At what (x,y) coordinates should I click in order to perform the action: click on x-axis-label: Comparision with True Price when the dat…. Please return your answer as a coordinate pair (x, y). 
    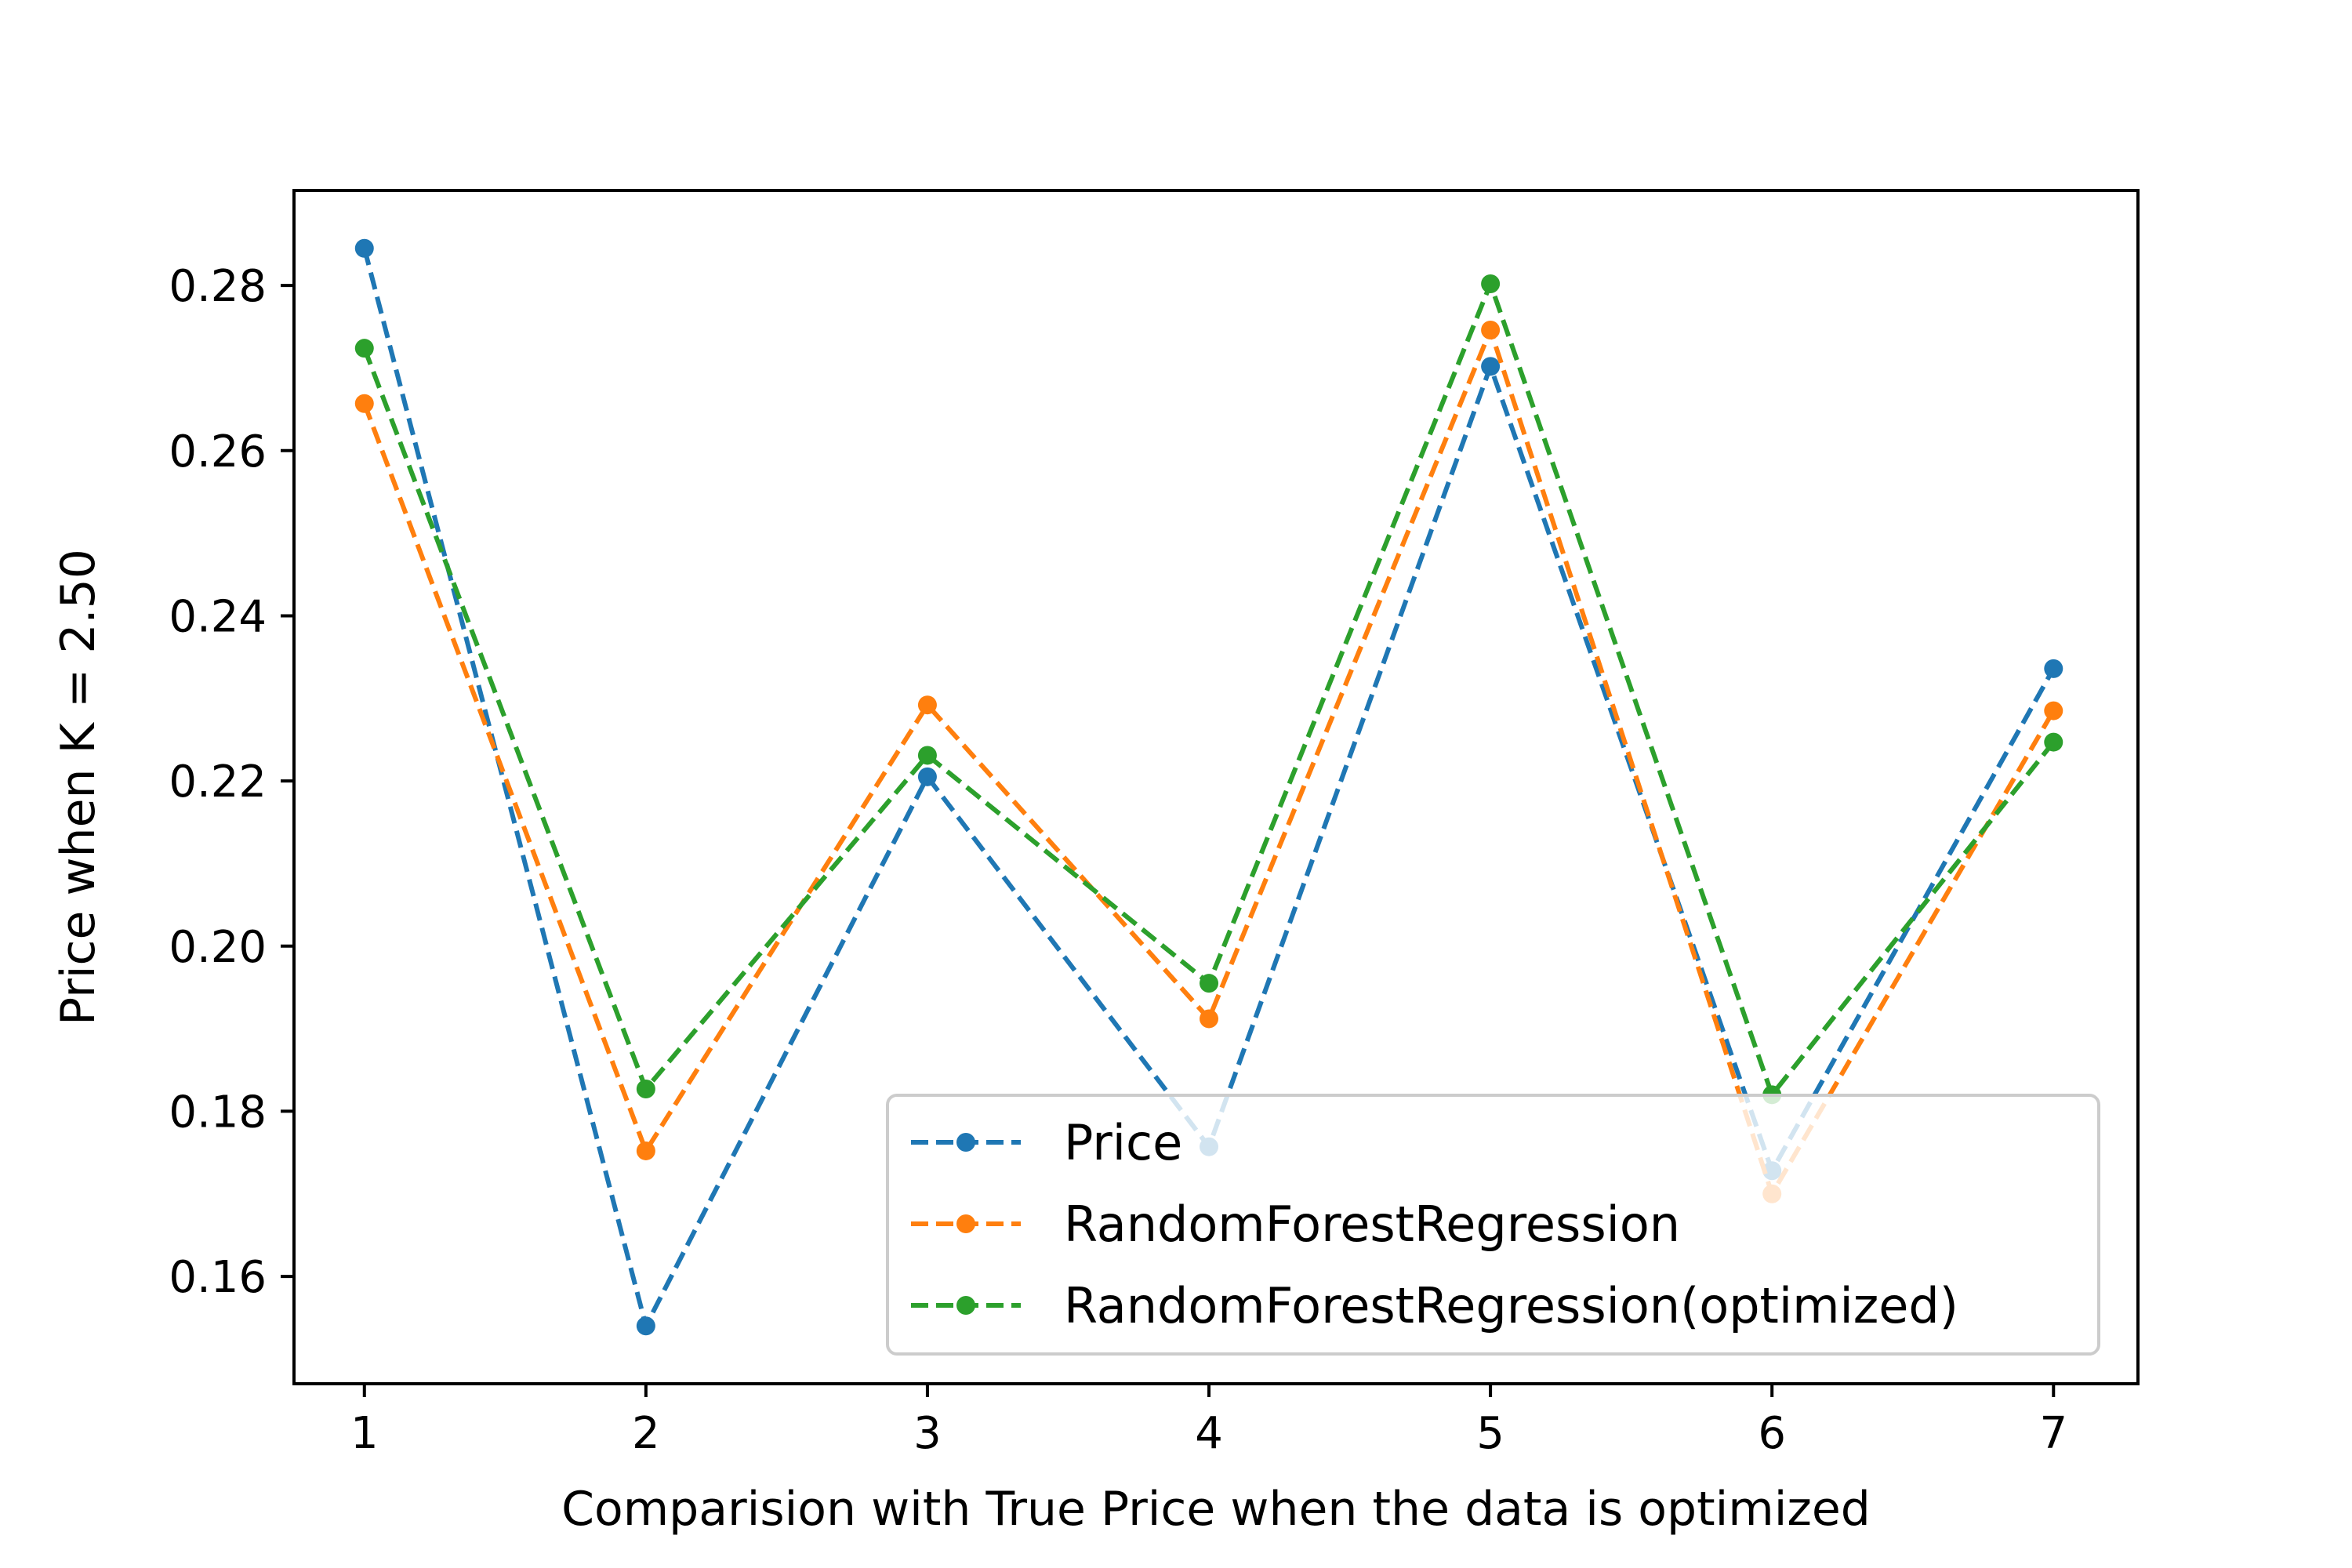
    Looking at the image, I should click on (1216, 1509).